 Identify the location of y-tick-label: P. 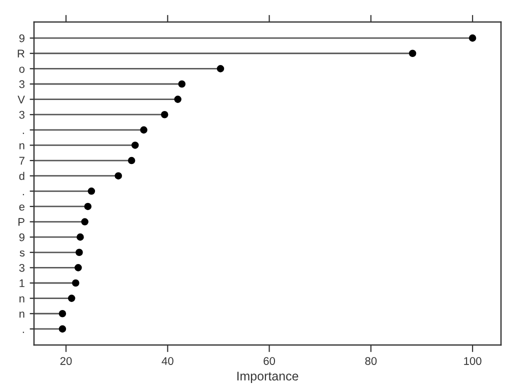
(21, 222).